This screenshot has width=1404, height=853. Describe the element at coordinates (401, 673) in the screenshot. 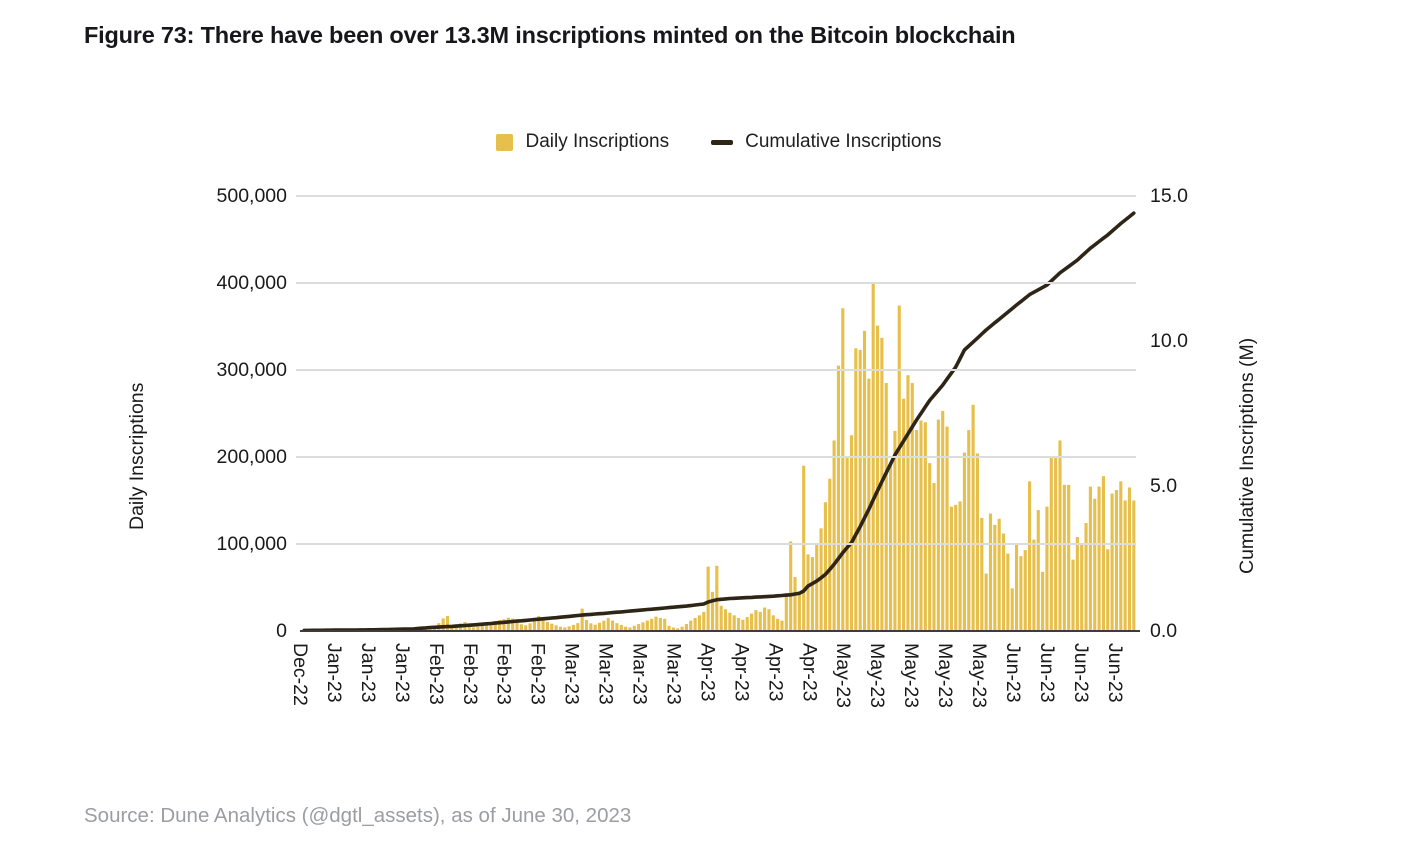

I see `x-axis-tick: Jan-23` at that location.